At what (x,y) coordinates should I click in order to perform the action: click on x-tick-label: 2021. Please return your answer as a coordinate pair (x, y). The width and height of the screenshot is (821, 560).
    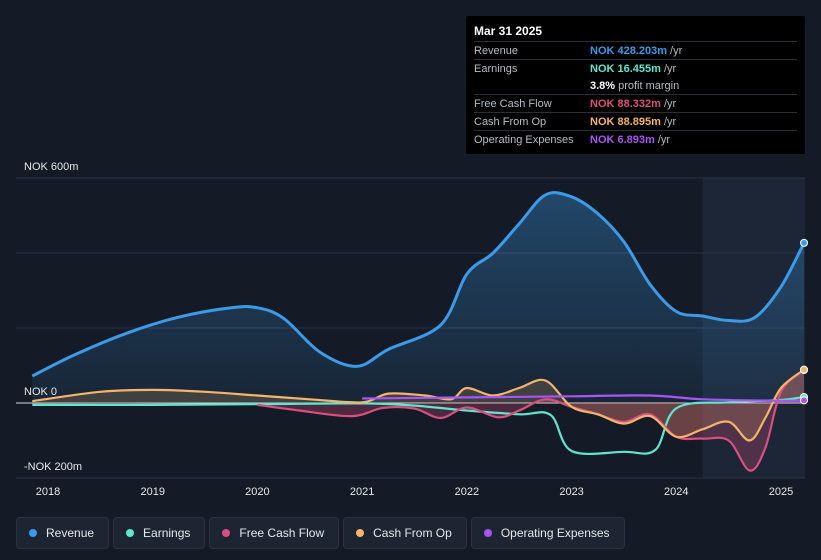
    Looking at the image, I should click on (362, 492).